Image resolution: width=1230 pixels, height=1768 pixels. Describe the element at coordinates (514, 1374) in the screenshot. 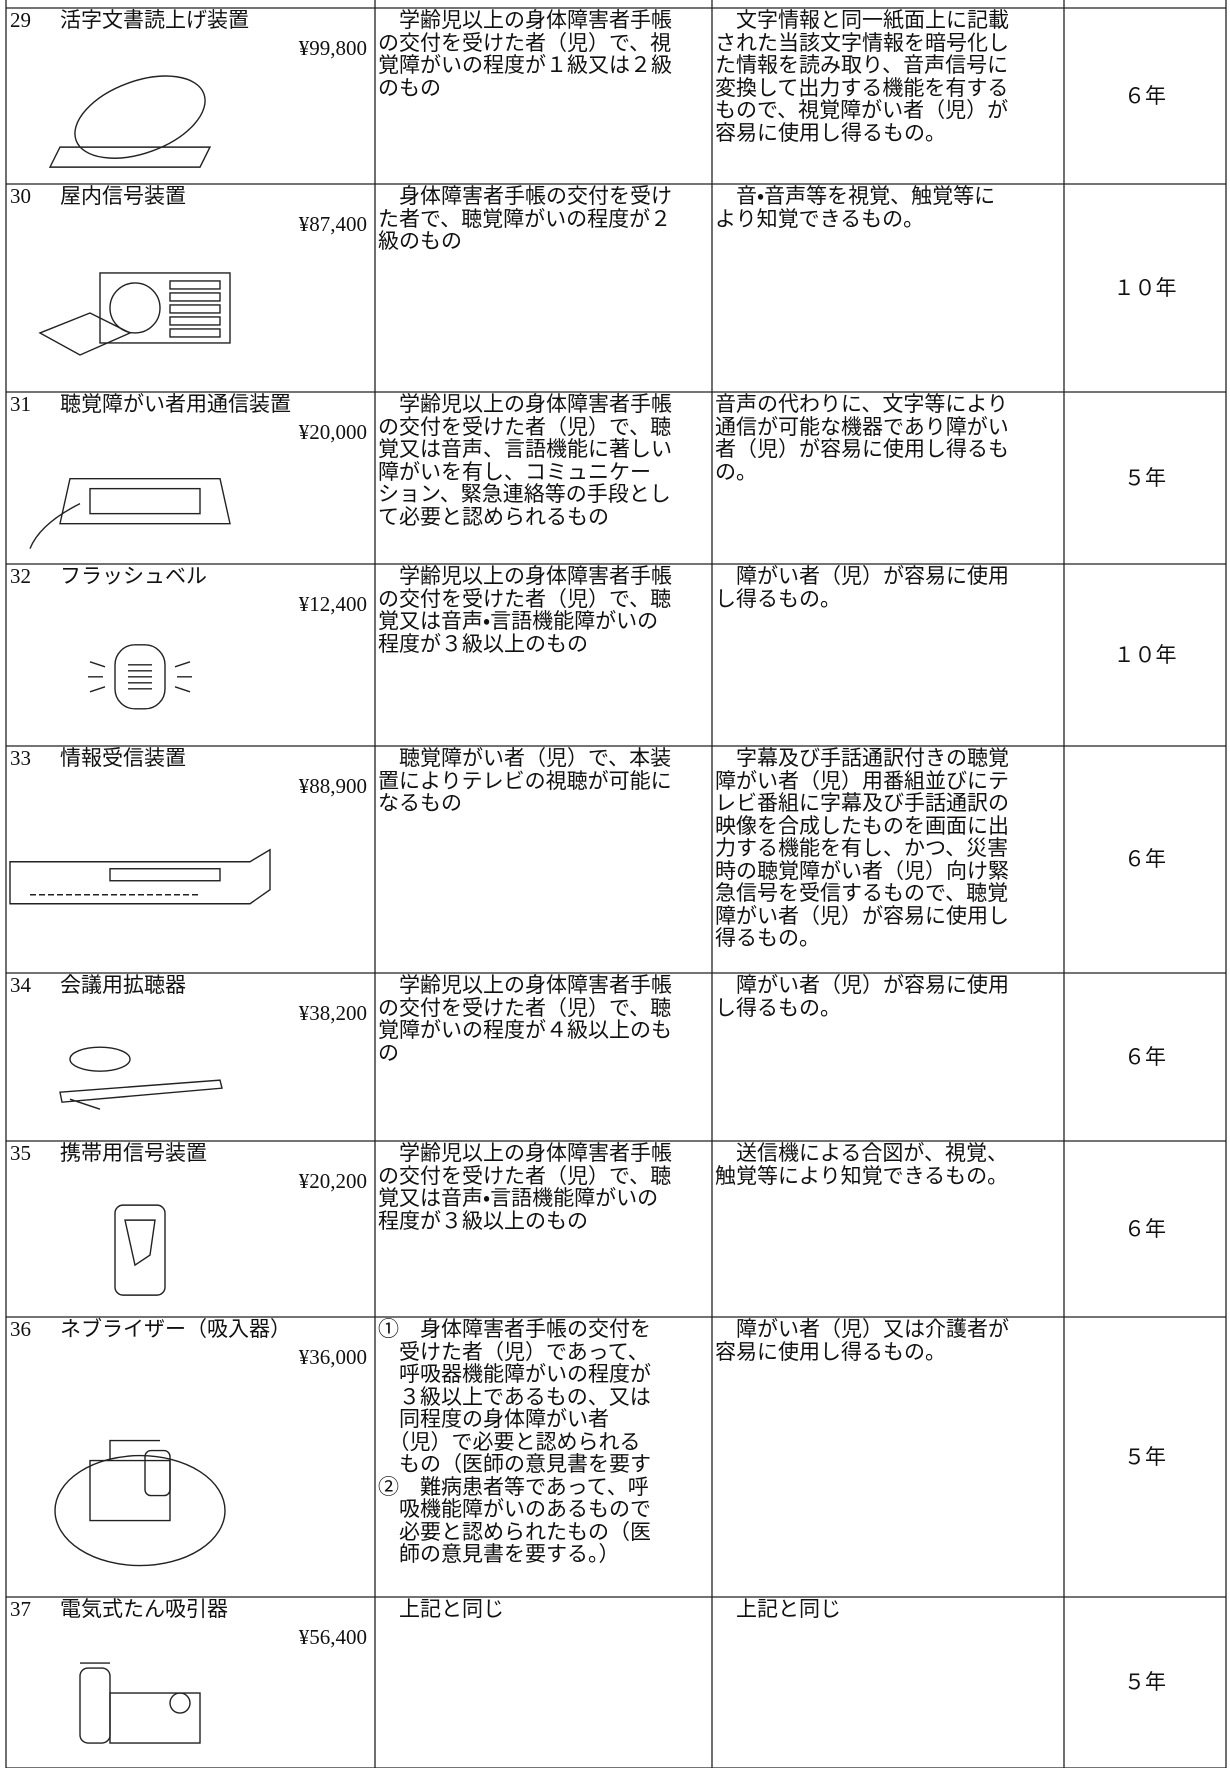

I see `eligibility-line: 呼吸器機能障がいの程度が` at that location.